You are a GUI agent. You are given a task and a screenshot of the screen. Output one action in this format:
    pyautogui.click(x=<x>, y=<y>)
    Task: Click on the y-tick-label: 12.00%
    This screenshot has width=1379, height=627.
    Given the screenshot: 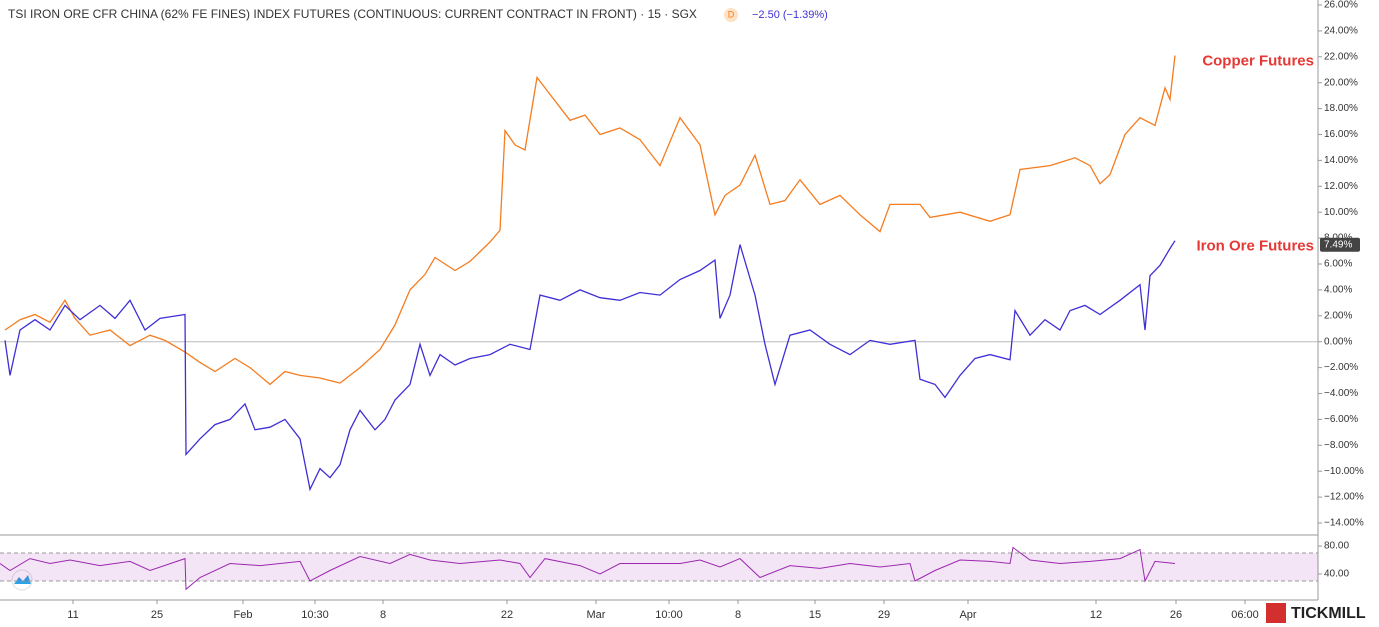 What is the action you would take?
    pyautogui.click(x=1341, y=186)
    